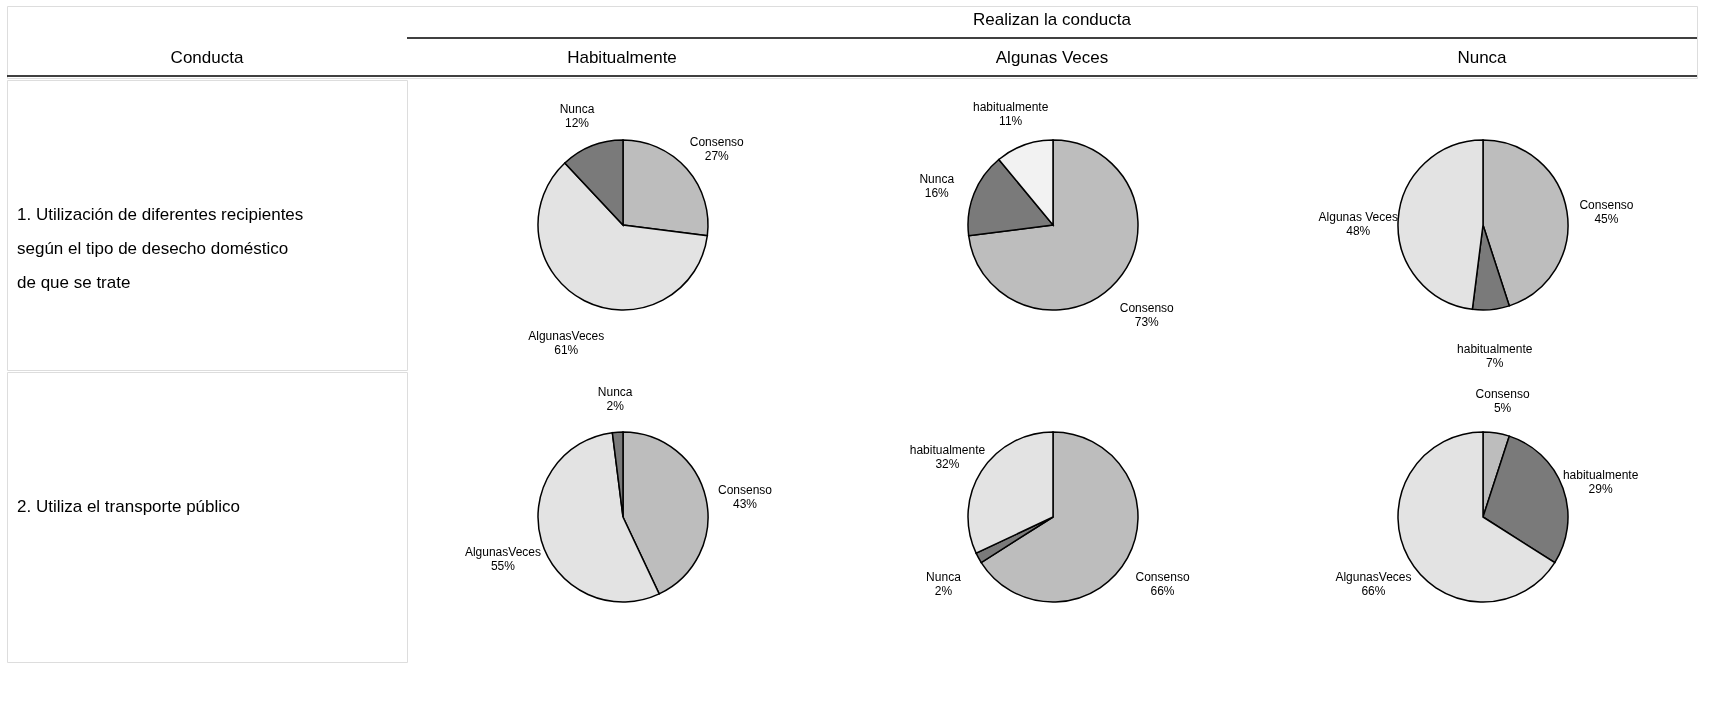  I want to click on data-label: 61%, so click(566, 350).